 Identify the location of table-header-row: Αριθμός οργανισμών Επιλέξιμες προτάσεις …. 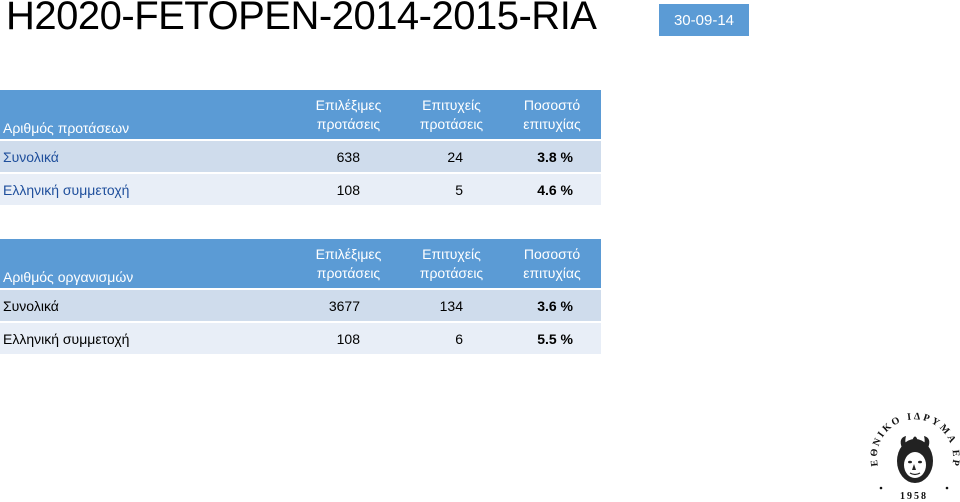
(300, 263).